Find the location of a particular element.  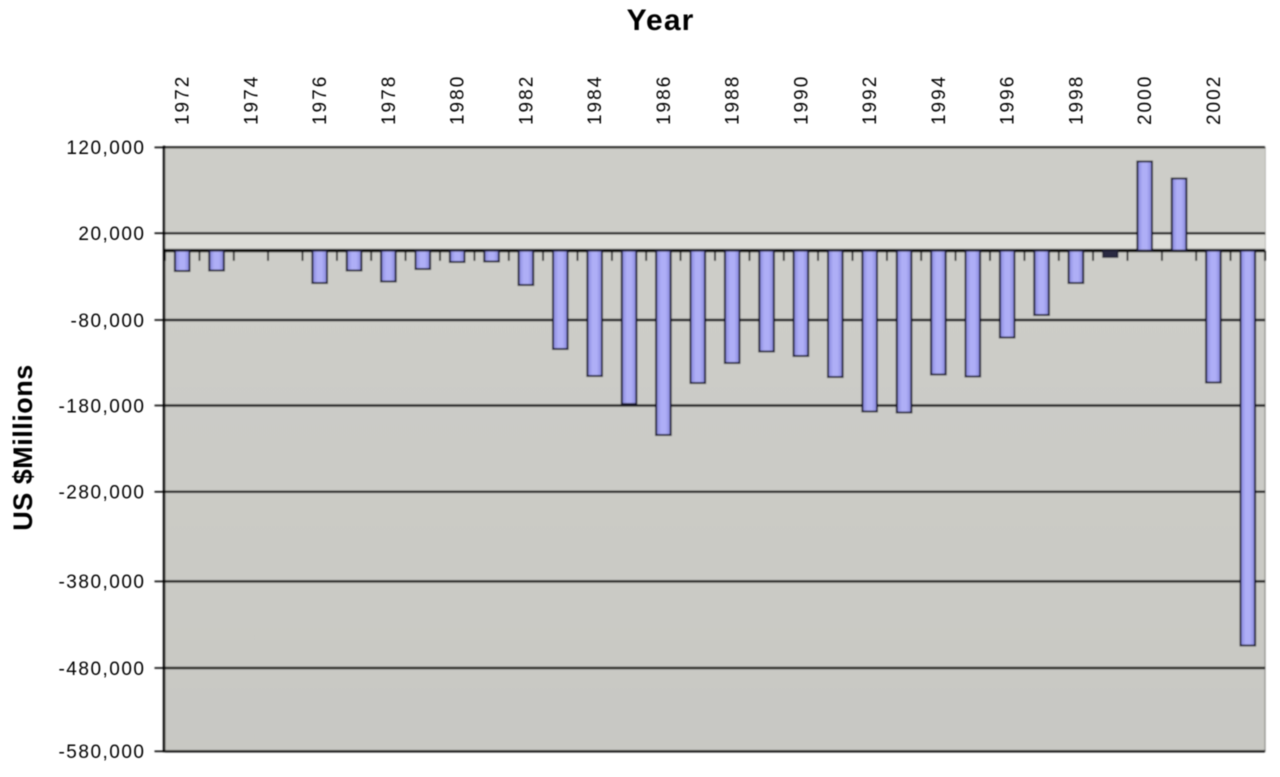

svg-text: 20,000 is located at coordinates (111, 234).